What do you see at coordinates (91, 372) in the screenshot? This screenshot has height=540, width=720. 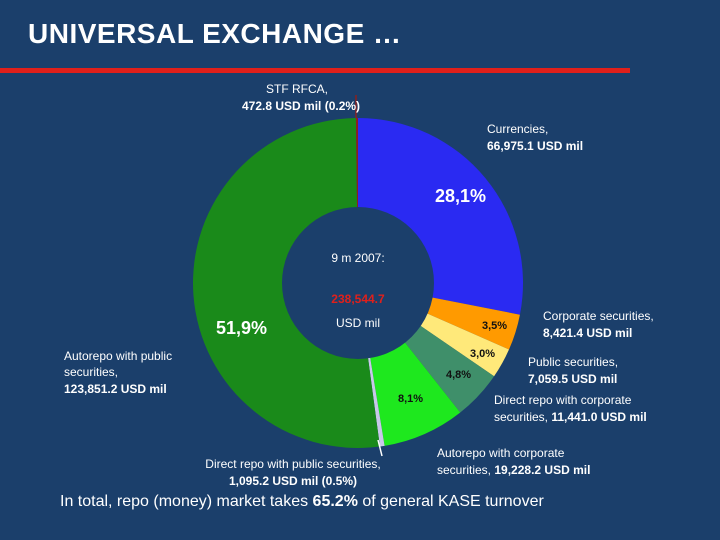 I see `label-auto-public-line2: securities,` at bounding box center [91, 372].